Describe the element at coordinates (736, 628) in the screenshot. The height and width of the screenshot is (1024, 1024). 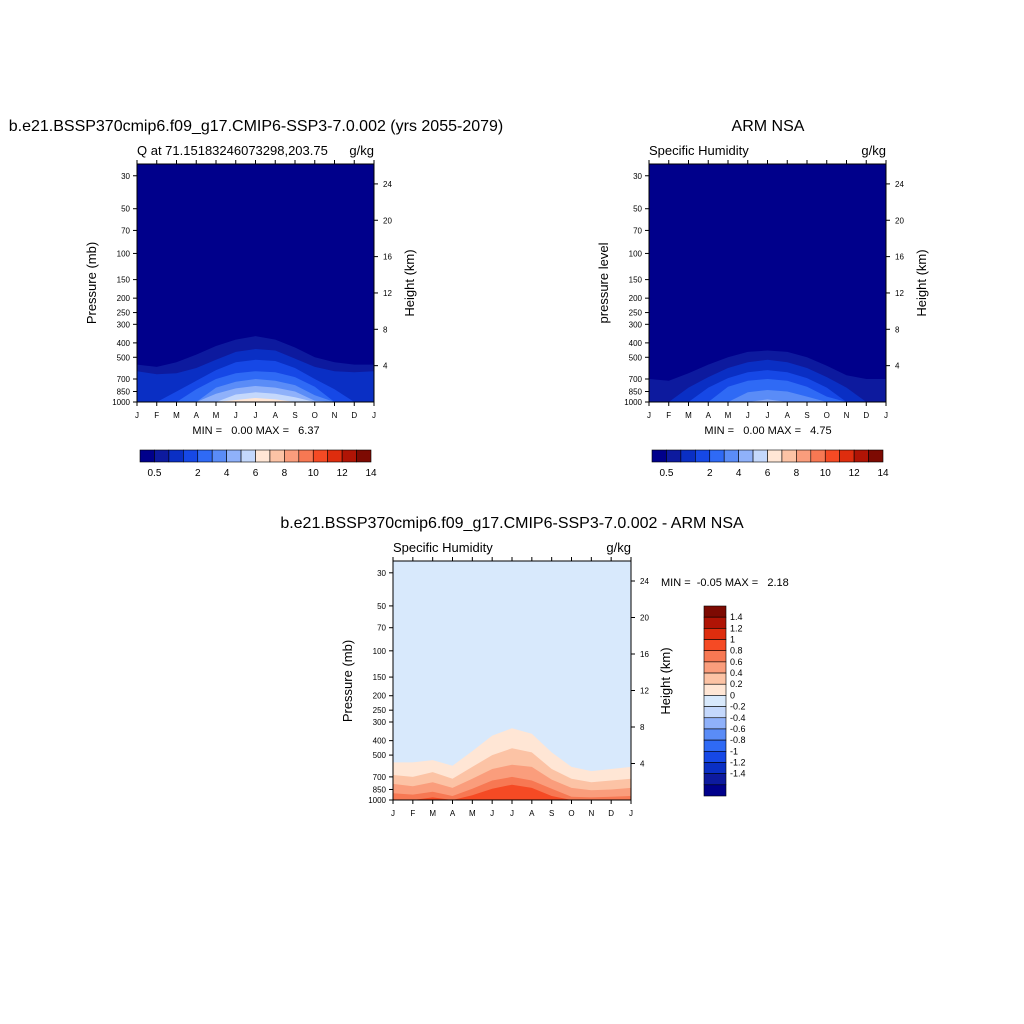
I see `colorbar-label: 1.2` at that location.